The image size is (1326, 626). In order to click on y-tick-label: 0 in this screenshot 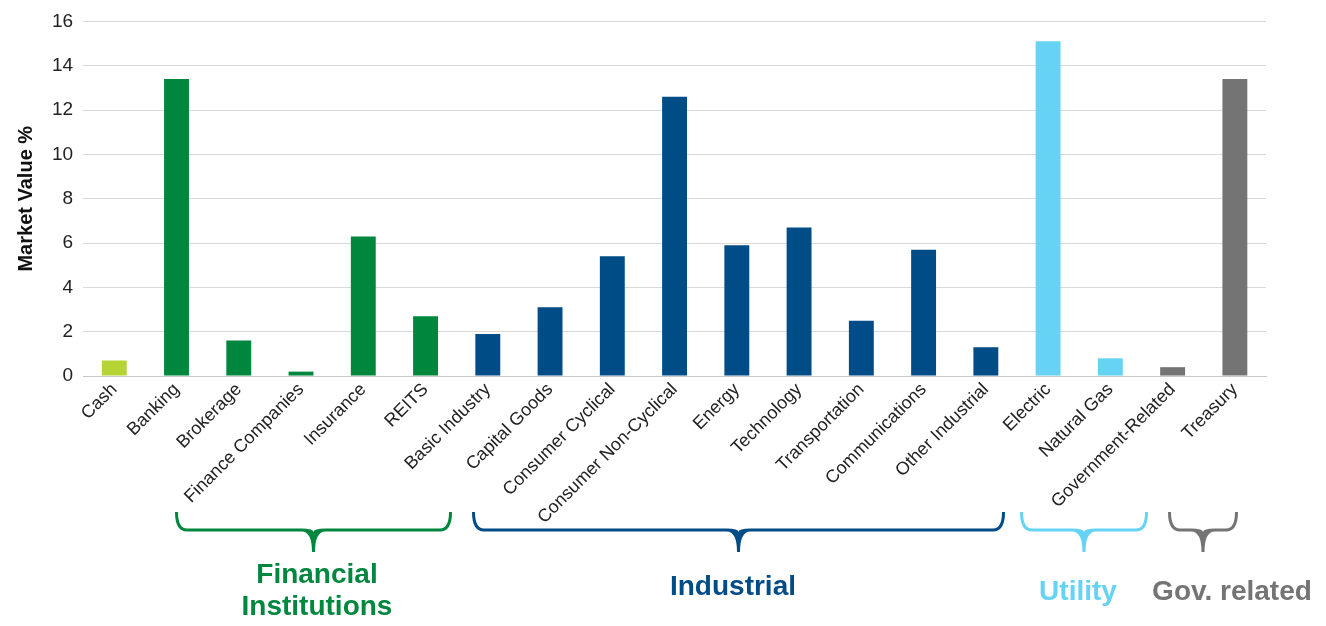, I will do `click(68, 375)`.